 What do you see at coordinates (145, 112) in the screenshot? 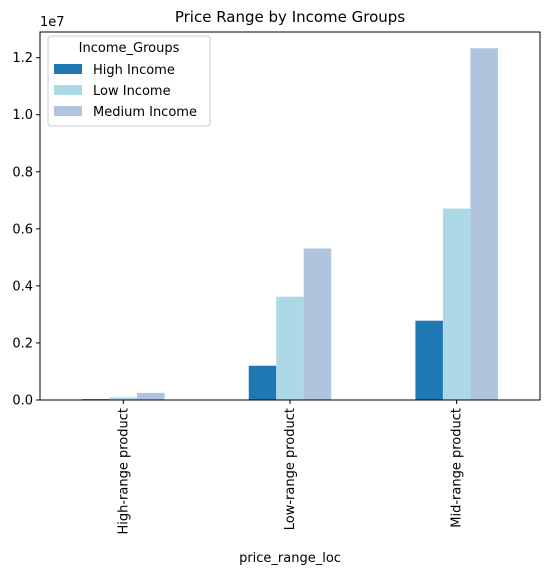
I see `legend-label: Medium Income` at bounding box center [145, 112].